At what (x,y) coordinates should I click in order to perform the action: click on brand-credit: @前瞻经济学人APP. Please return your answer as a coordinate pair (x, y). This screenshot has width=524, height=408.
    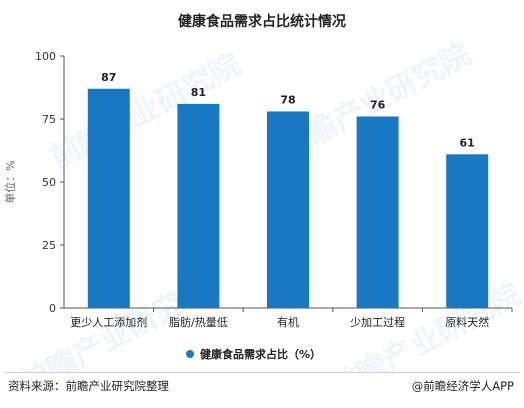
    Looking at the image, I should click on (462, 386).